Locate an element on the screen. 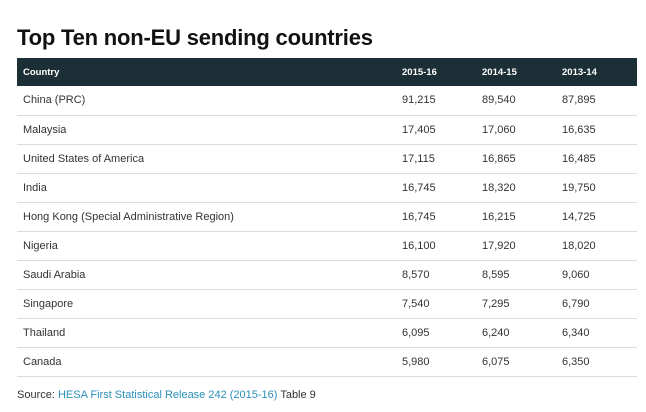  country-cell: Canada is located at coordinates (42, 361).